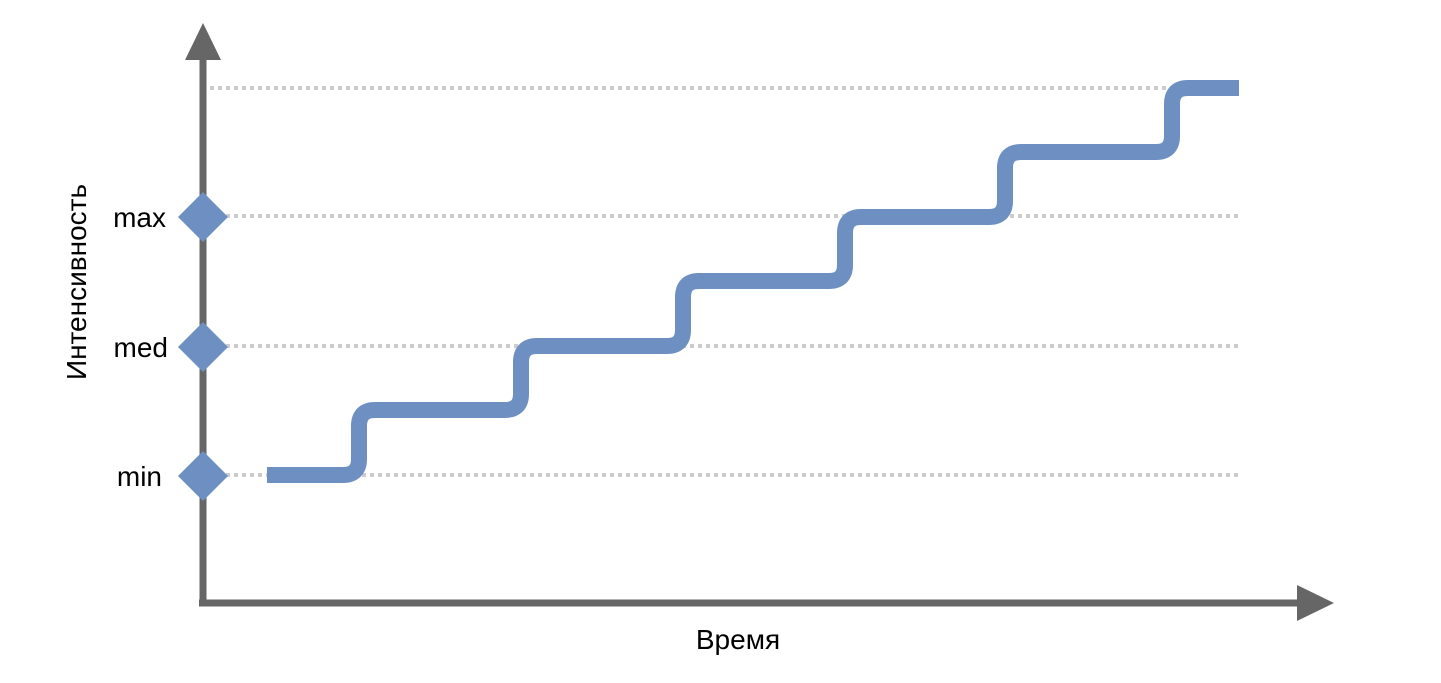  I want to click on level-label-med: med, so click(141, 347).